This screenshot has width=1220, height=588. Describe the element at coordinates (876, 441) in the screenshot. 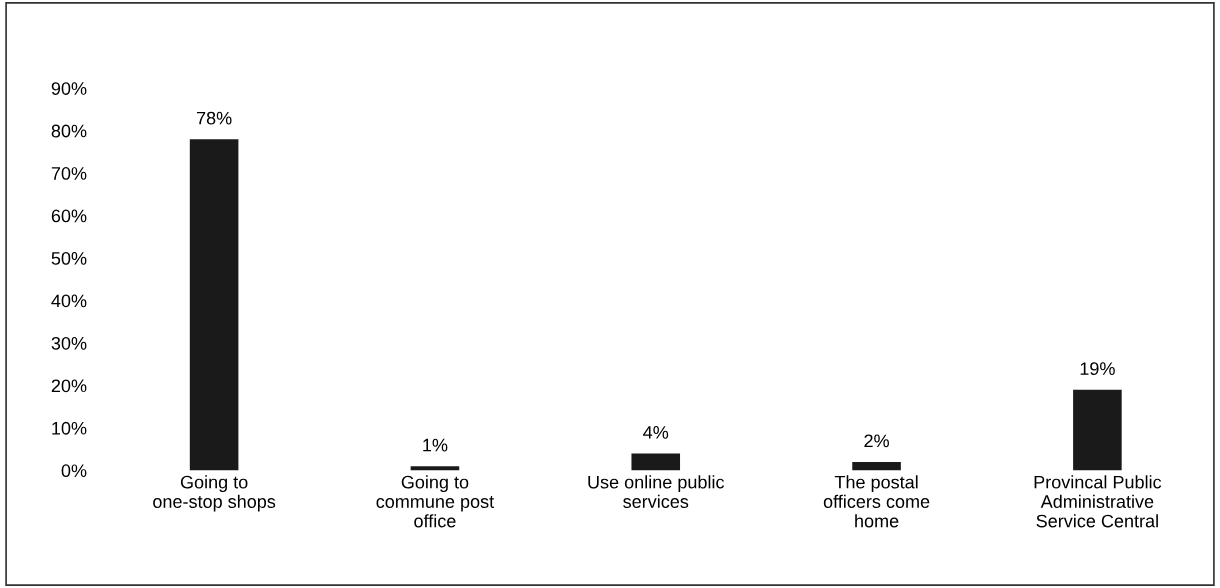

I see `data-label: 2%` at that location.